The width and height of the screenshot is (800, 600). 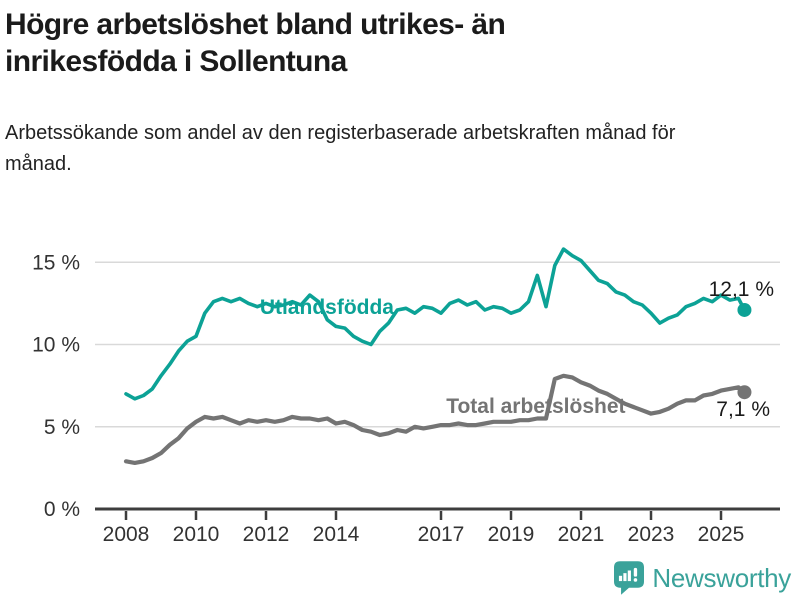 I want to click on y-axis-tick-label: 5 %, so click(x=62, y=427).